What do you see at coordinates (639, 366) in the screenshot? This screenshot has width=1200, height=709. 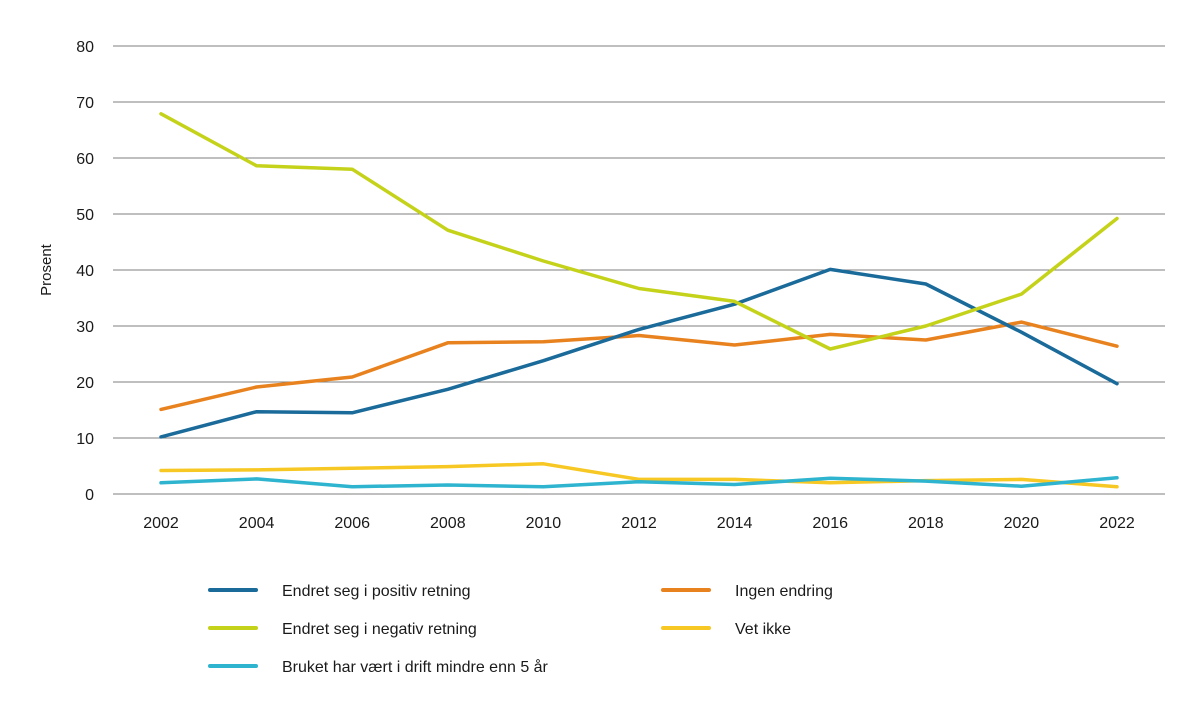 I see `series-line-ingen-endring` at bounding box center [639, 366].